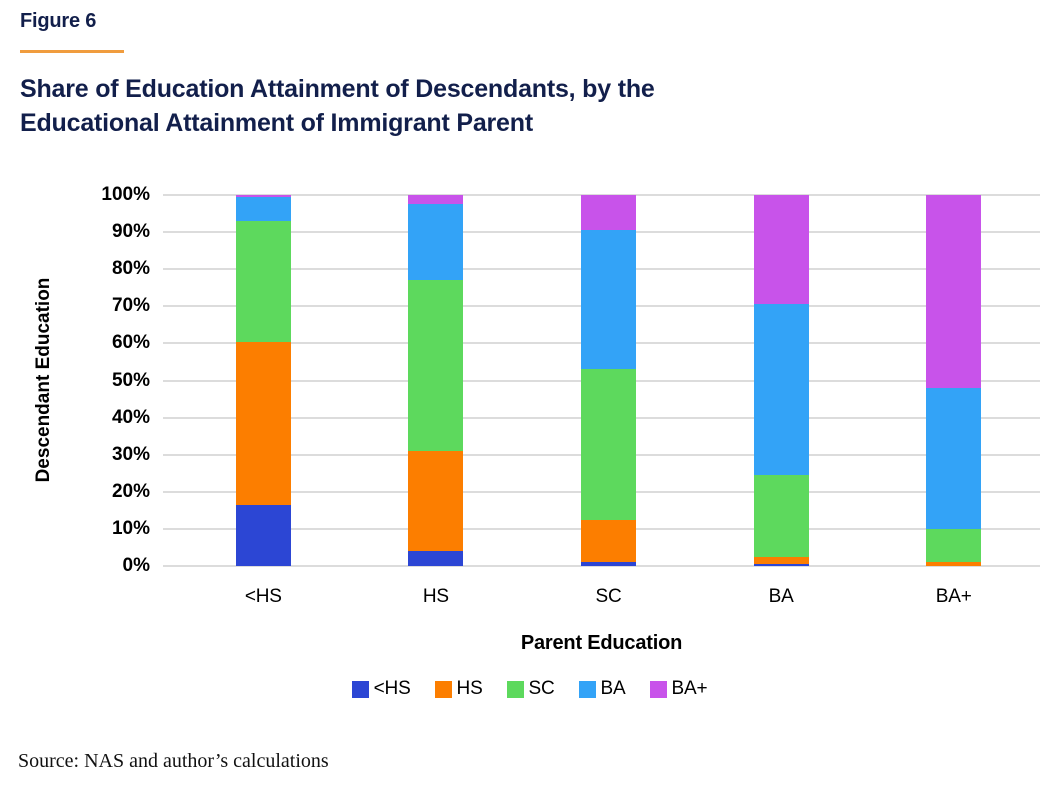 This screenshot has width=1059, height=799. What do you see at coordinates (125, 194) in the screenshot?
I see `y-tick-label: 100%` at bounding box center [125, 194].